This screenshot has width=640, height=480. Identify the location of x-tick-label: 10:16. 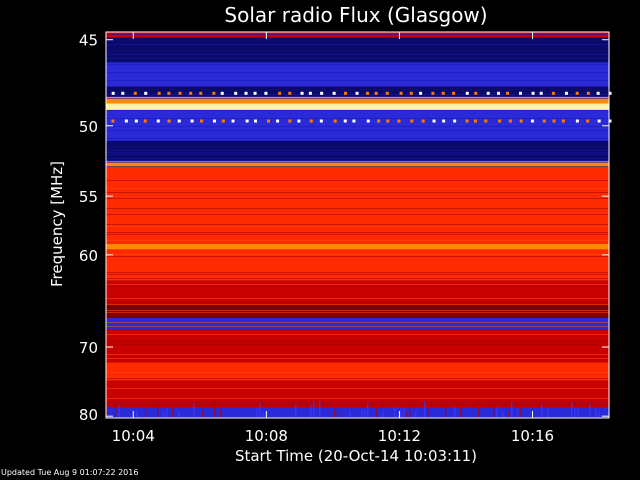
(532, 436).